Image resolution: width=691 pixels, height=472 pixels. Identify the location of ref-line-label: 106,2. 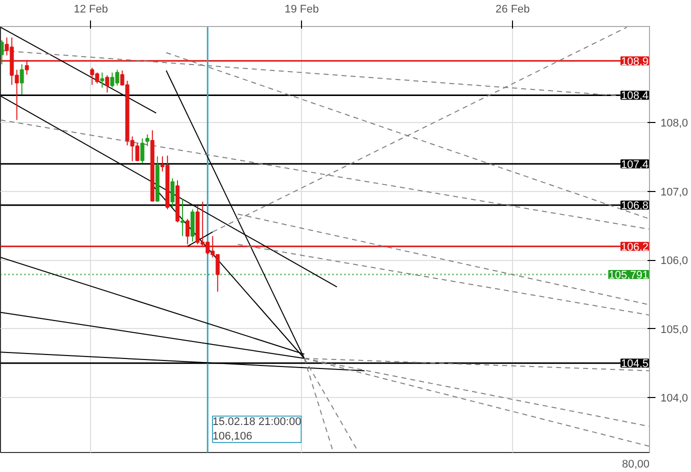
(634, 247).